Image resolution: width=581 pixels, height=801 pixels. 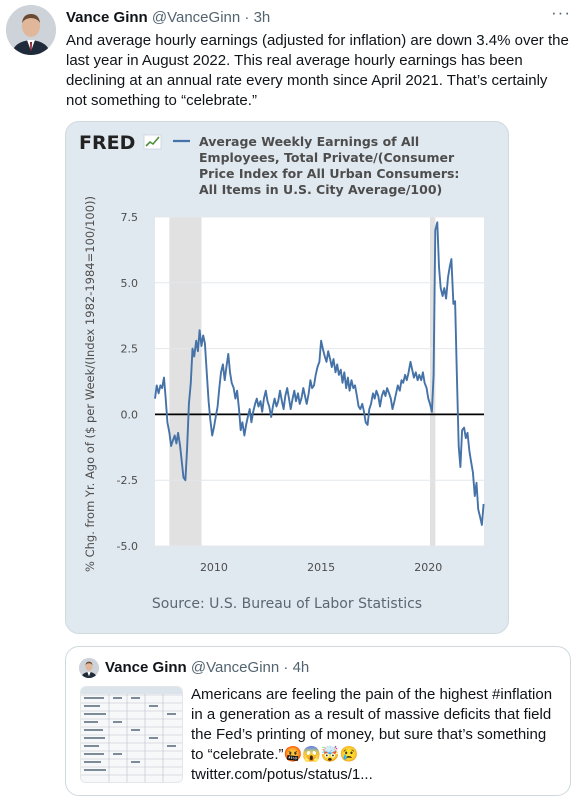 What do you see at coordinates (329, 173) in the screenshot?
I see `chart-title-line: Price Index for All Urban Consumers:` at bounding box center [329, 173].